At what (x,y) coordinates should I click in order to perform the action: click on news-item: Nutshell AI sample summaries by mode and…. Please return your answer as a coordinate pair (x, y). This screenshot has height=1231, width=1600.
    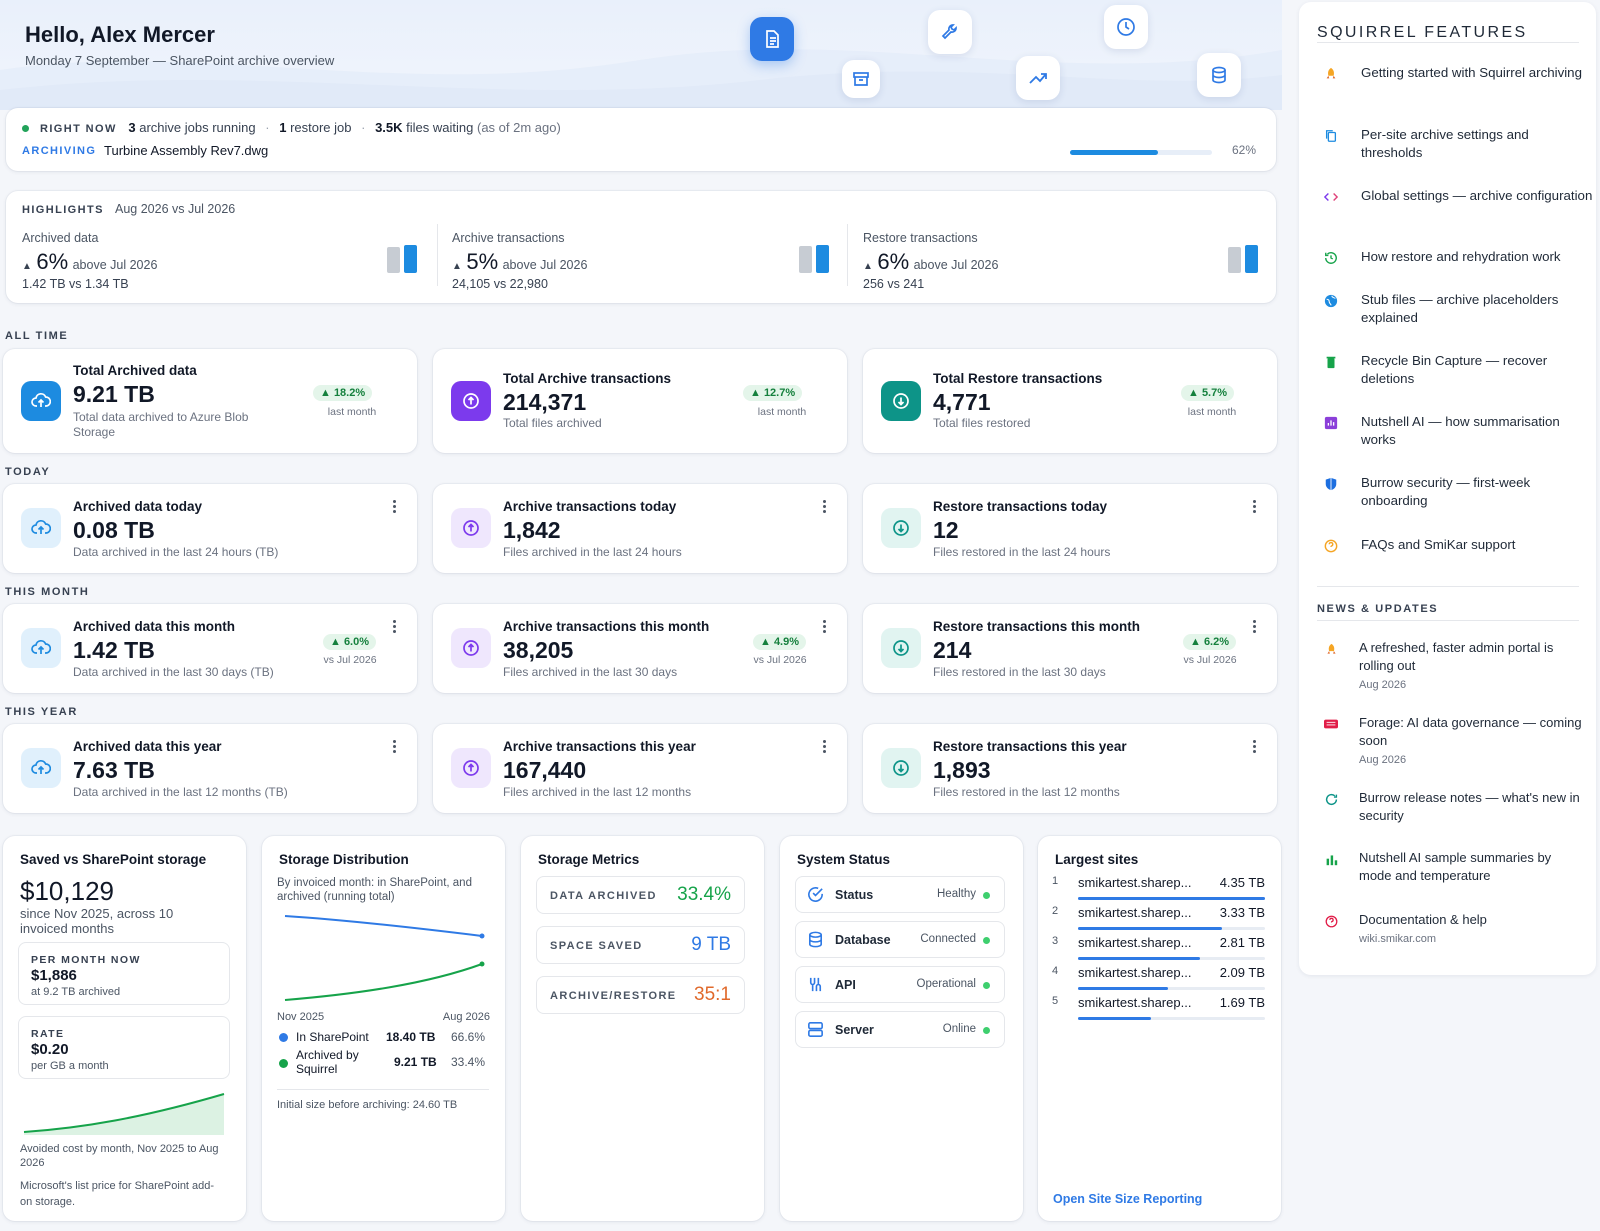
    Looking at the image, I should click on (1453, 867).